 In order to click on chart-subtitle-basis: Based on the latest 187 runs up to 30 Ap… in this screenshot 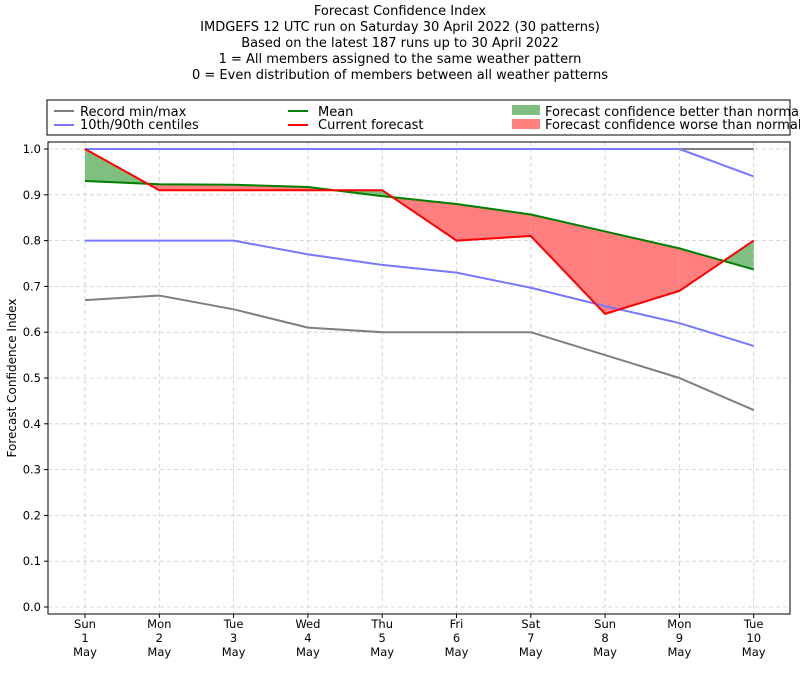, I will do `click(400, 43)`.